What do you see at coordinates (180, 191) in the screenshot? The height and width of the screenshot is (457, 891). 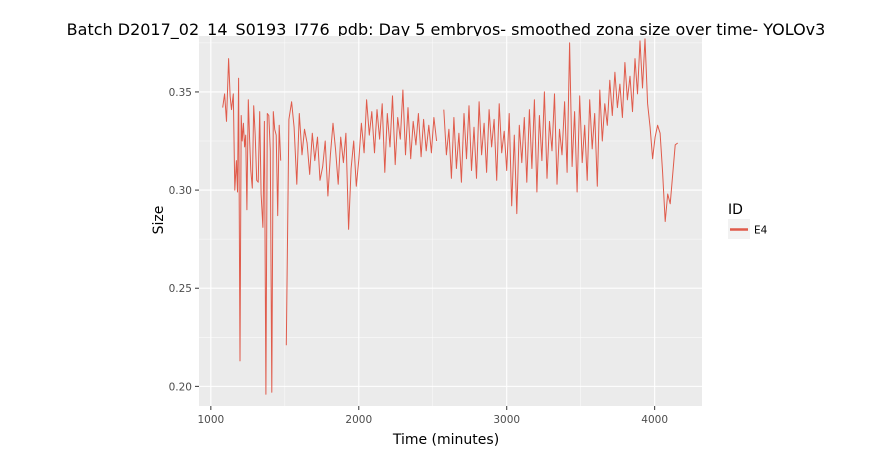 I see `y-tick-label: 0.30` at bounding box center [180, 191].